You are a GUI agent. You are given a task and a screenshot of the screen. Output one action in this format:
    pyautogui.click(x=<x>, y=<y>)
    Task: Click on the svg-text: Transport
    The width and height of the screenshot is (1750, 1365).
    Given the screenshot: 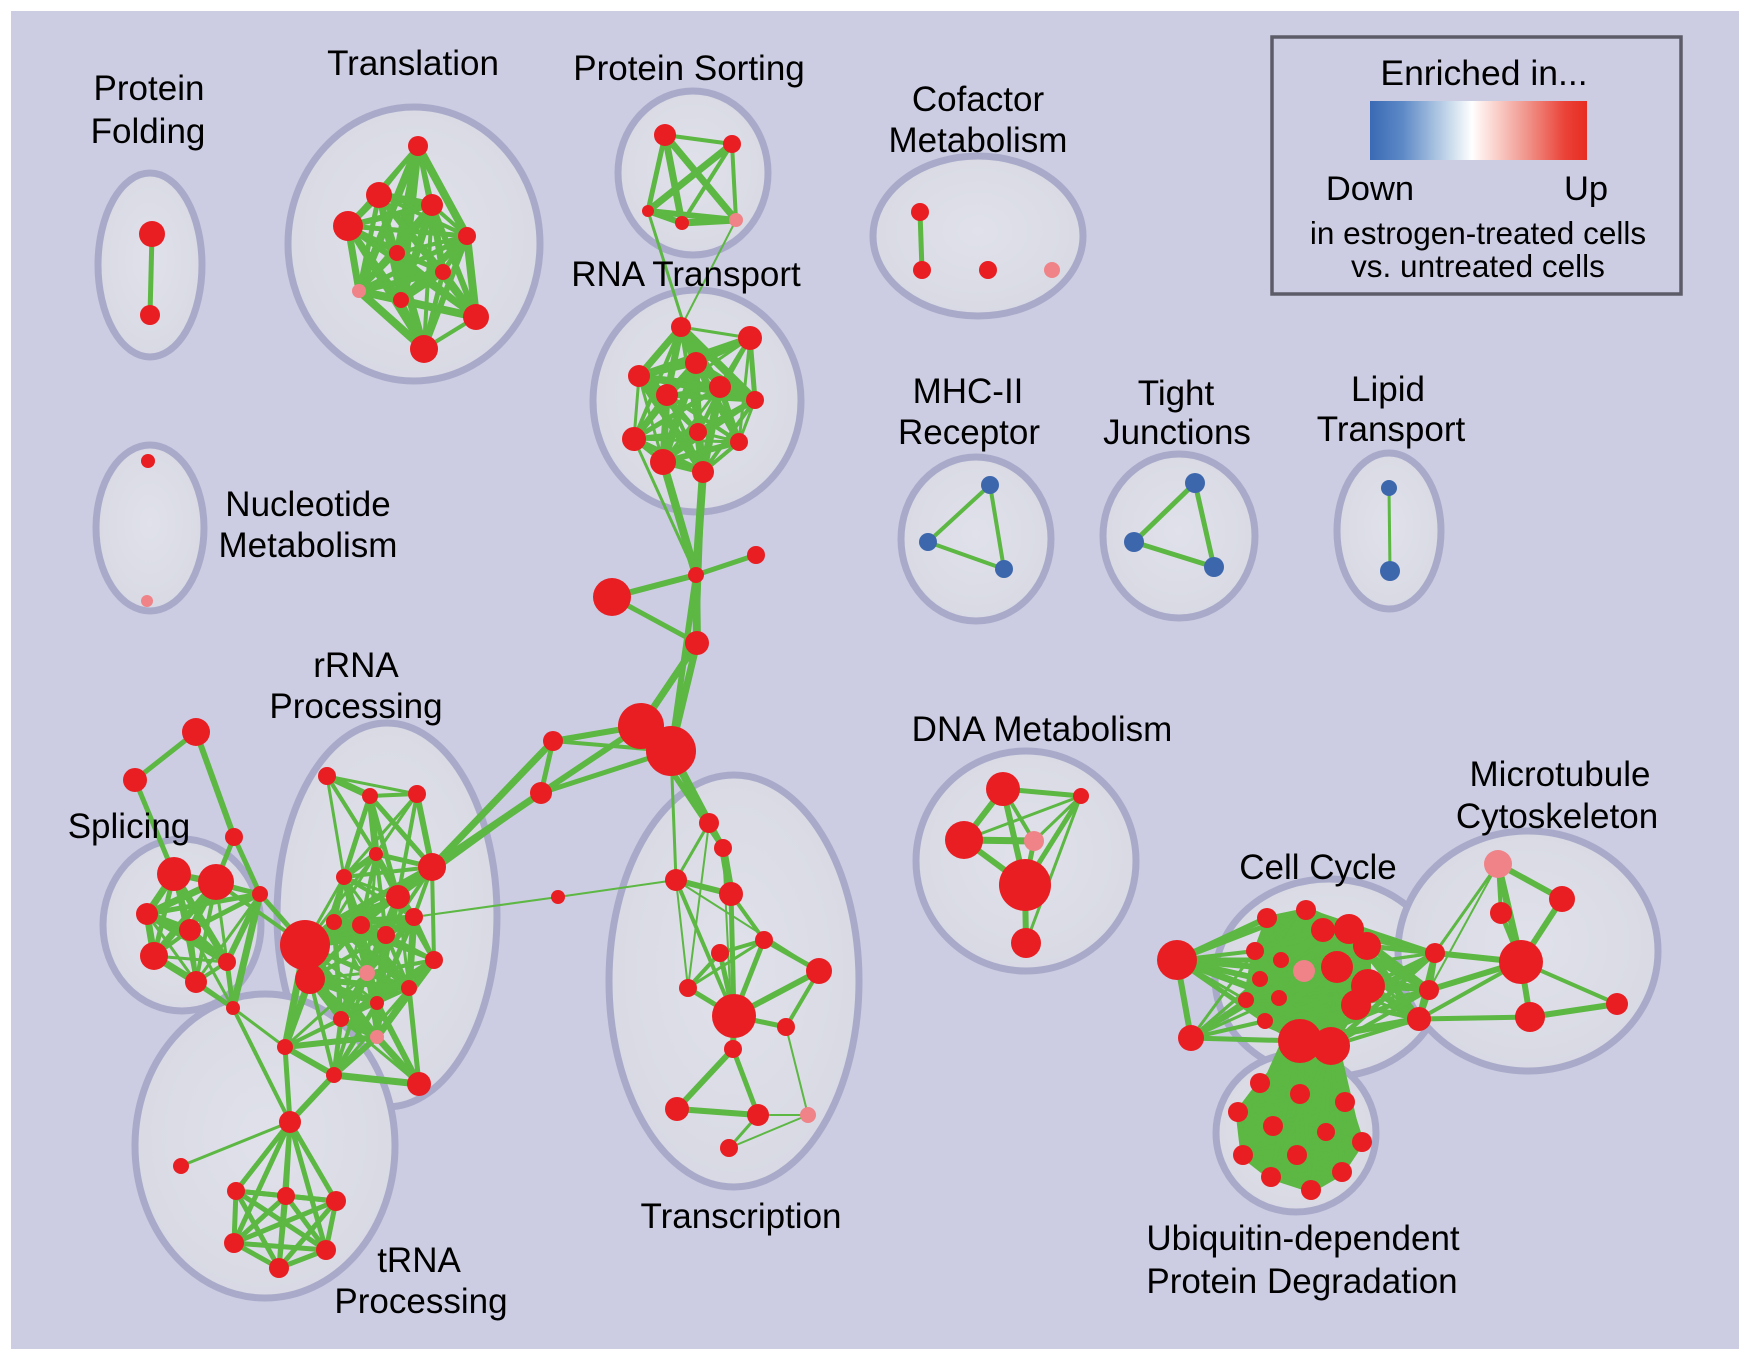 What is the action you would take?
    pyautogui.click(x=1391, y=429)
    